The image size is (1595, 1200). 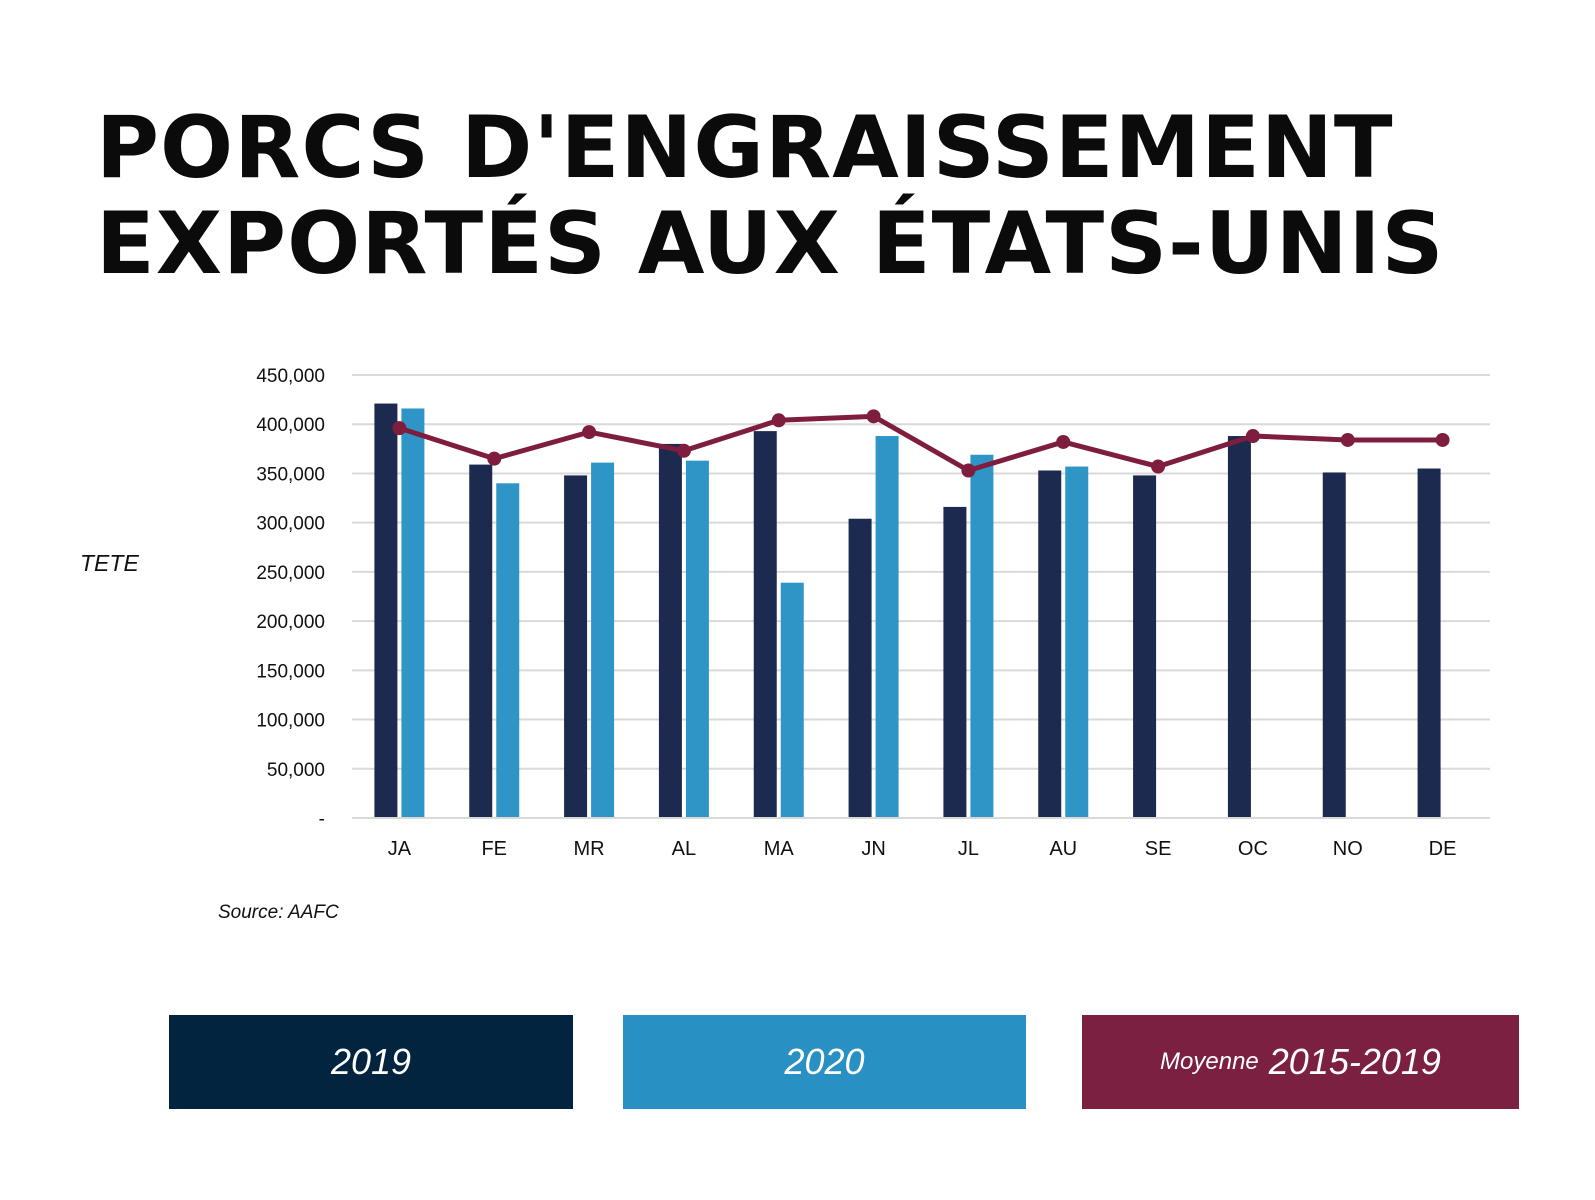 What do you see at coordinates (1158, 849) in the screenshot?
I see `x-tick-label: SE` at bounding box center [1158, 849].